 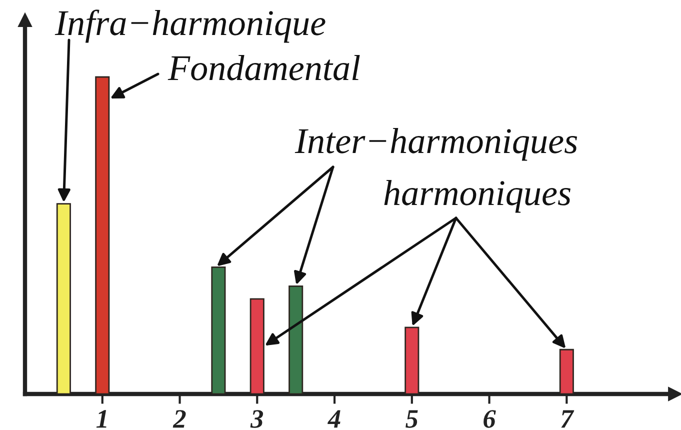 I want to click on x-tick-label: 2, so click(x=179, y=419).